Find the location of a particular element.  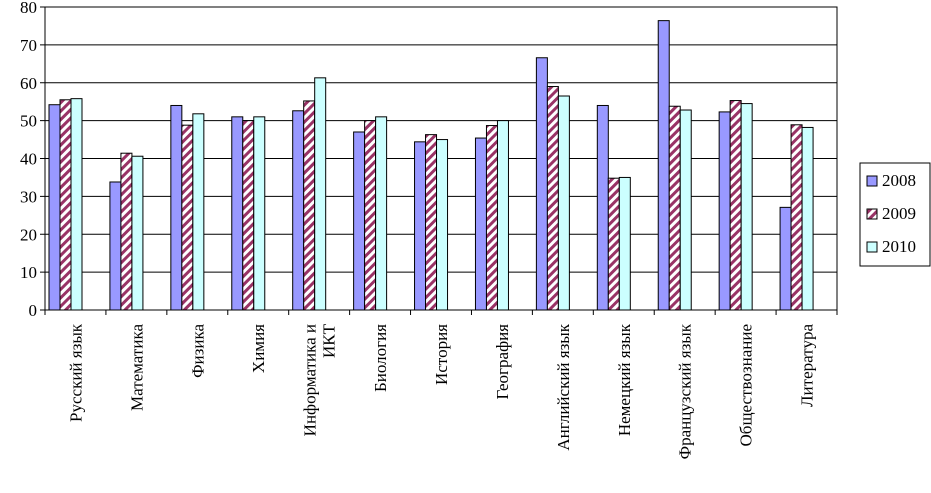

x-category-label: Биология is located at coordinates (380, 358).